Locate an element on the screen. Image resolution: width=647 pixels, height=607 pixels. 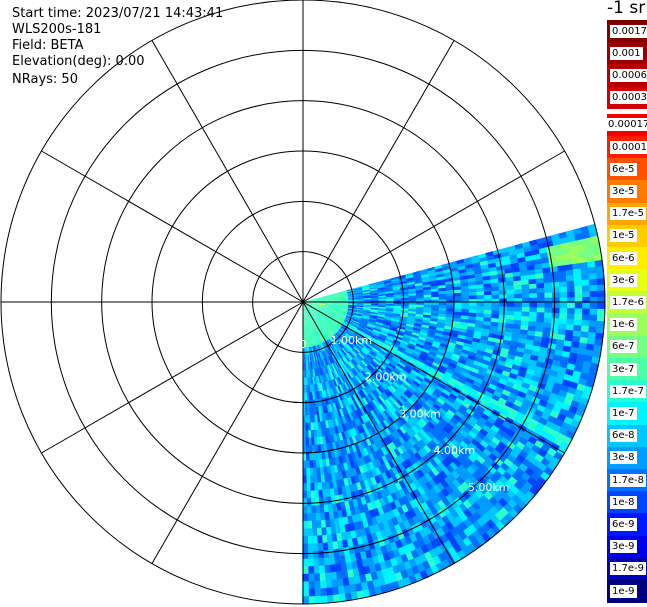
azimuth-spoke is located at coordinates (227, 432).